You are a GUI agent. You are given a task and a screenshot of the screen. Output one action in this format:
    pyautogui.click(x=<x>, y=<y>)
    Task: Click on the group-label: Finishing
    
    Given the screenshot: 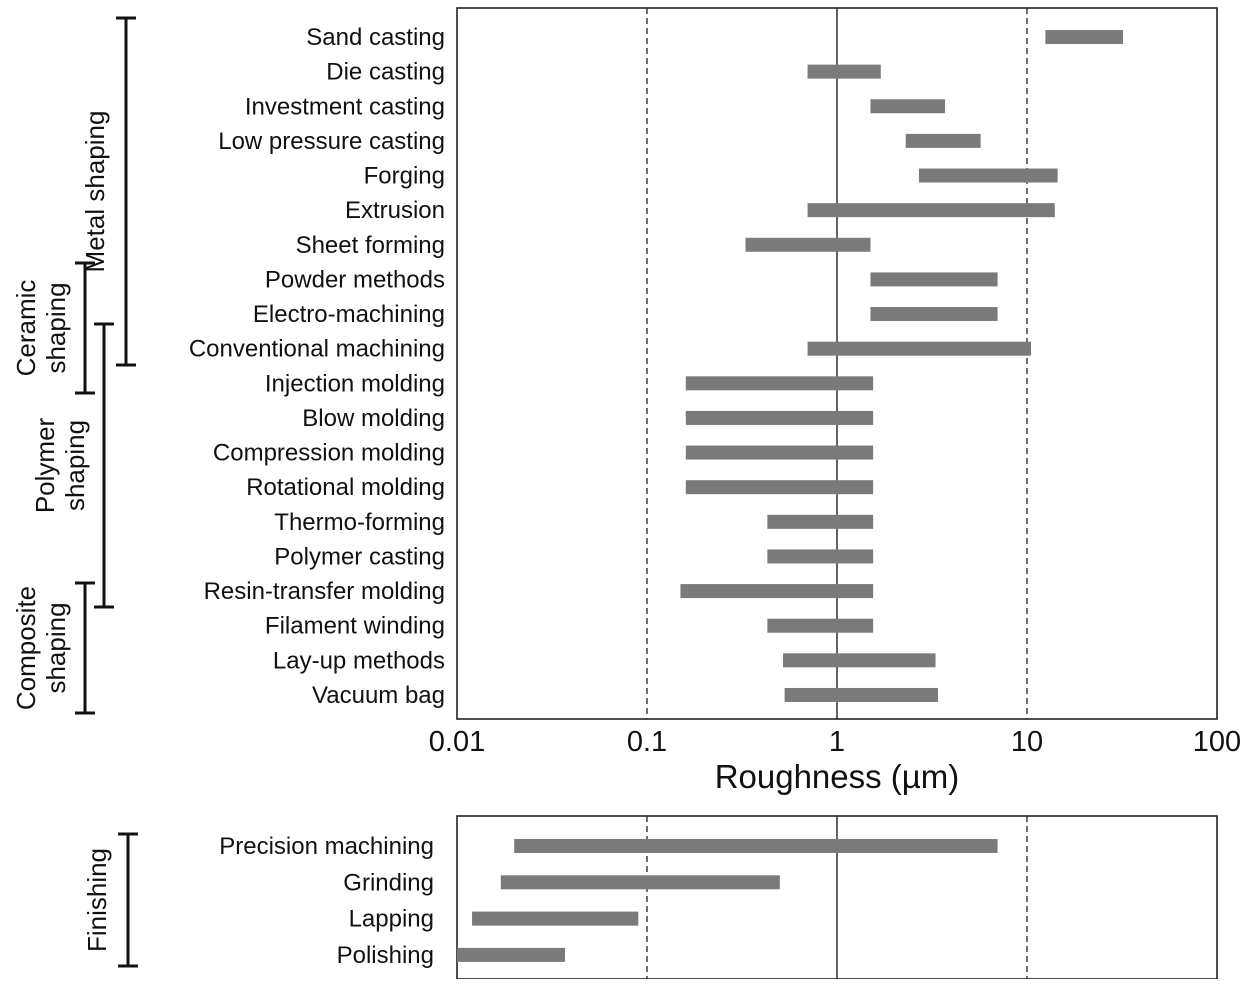 What is the action you would take?
    pyautogui.click(x=97, y=900)
    